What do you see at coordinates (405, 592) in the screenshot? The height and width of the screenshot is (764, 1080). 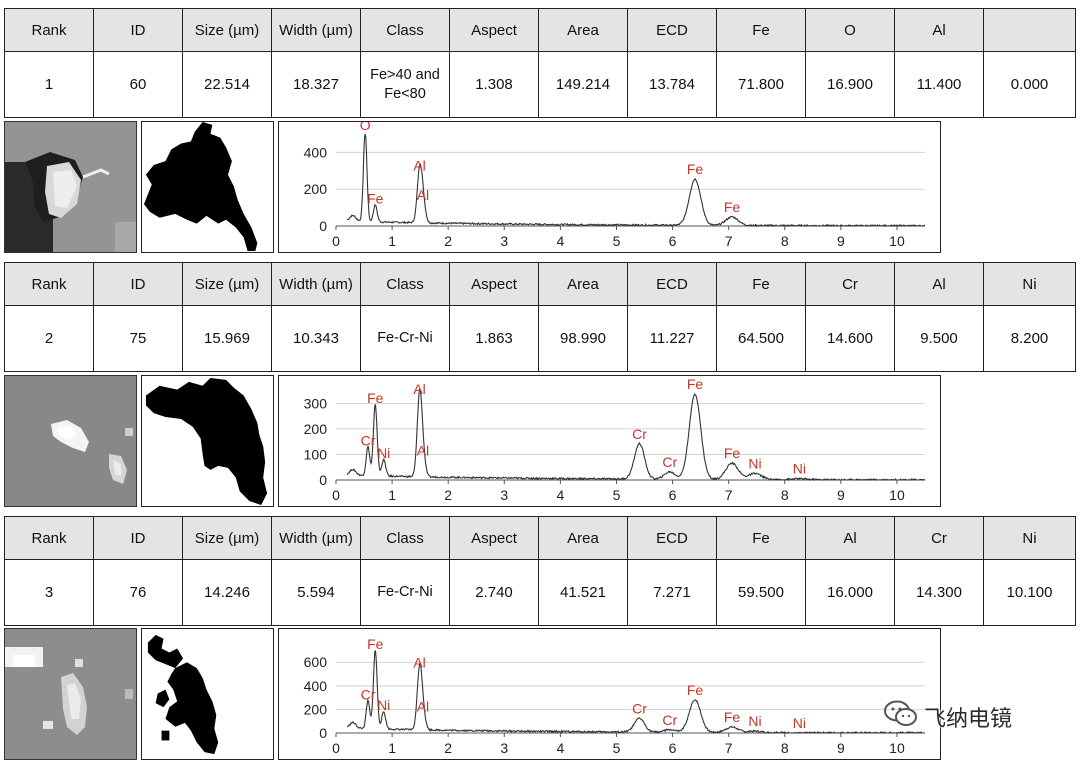 I see `class-cell: Fe-Cr-Ni` at bounding box center [405, 592].